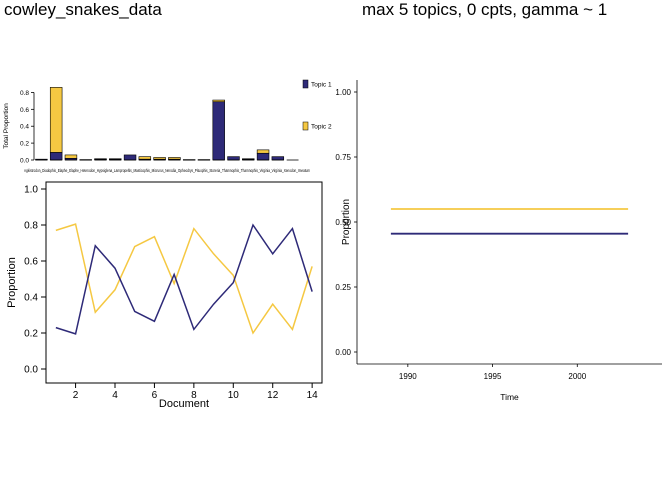  What do you see at coordinates (31, 190) in the screenshot?
I see `y-tick-label: 1.0` at bounding box center [31, 190].